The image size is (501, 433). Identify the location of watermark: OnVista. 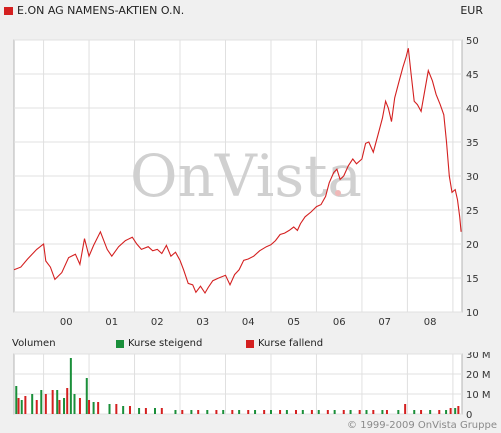
(246, 176).